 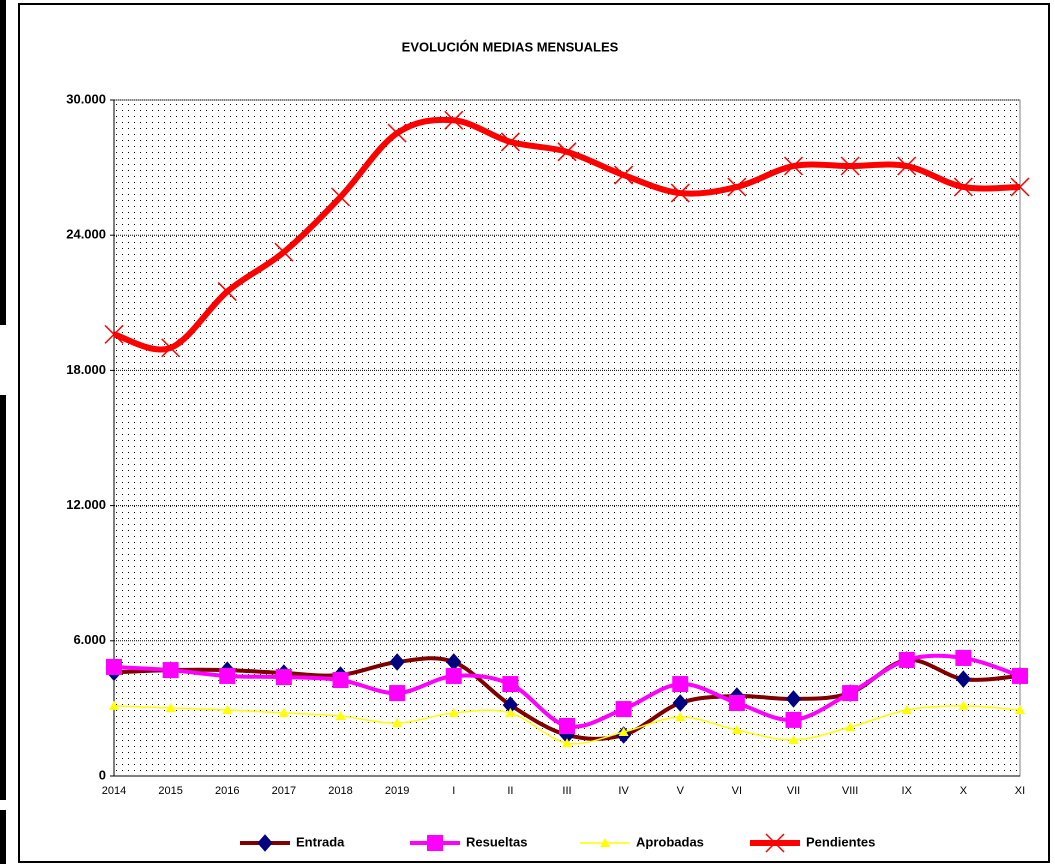 I want to click on x-tick-label: VI, so click(x=737, y=791).